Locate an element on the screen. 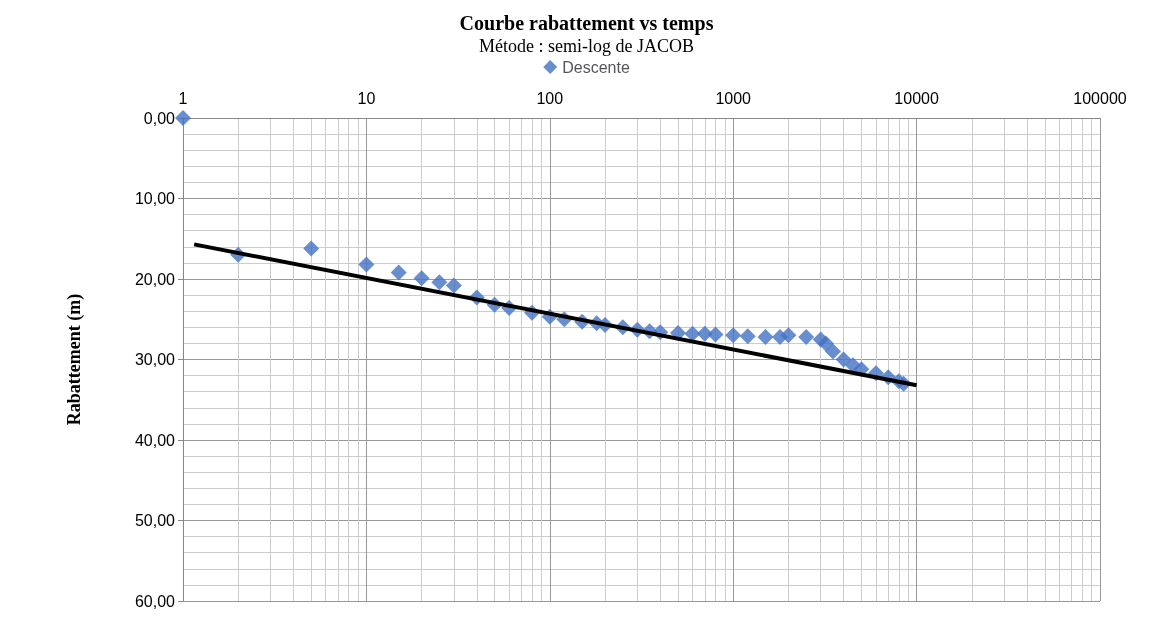 This screenshot has height=621, width=1173. y-tick-label: 30,00 is located at coordinates (155, 359).